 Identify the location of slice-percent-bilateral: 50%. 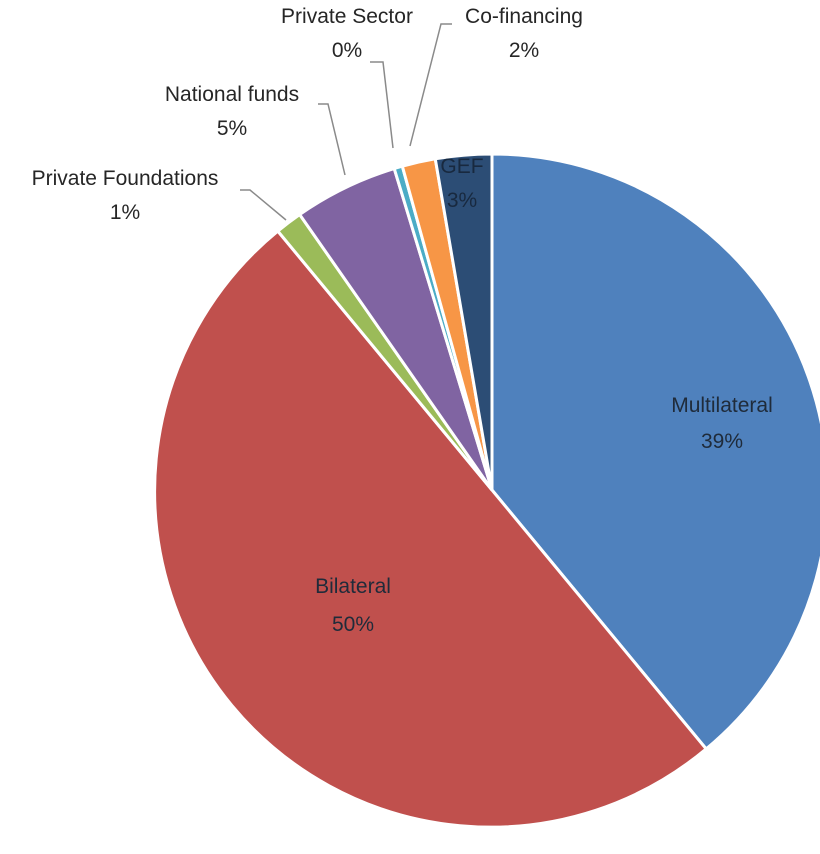
(353, 624).